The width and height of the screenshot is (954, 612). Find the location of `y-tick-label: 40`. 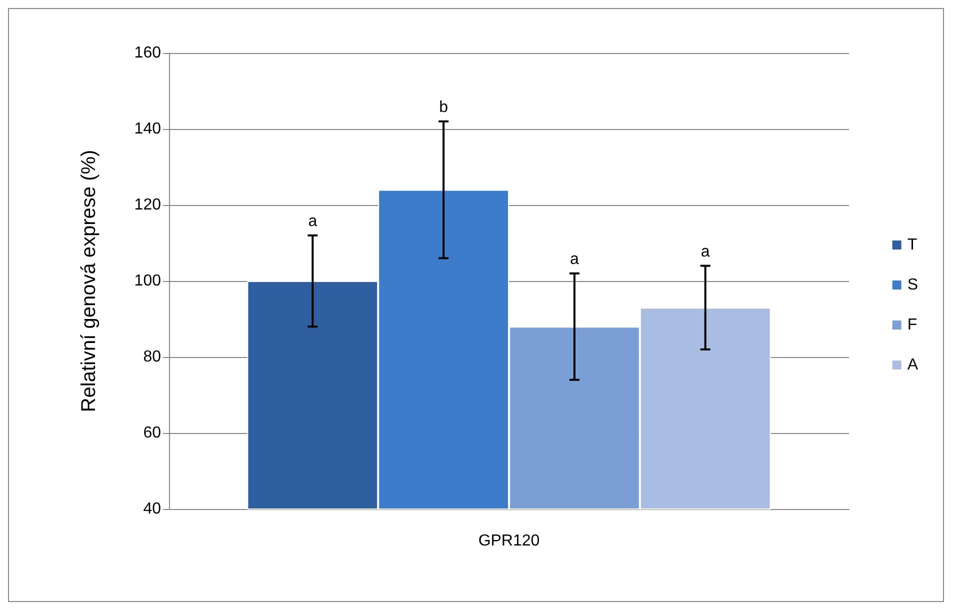

y-tick-label: 40 is located at coordinates (152, 509).